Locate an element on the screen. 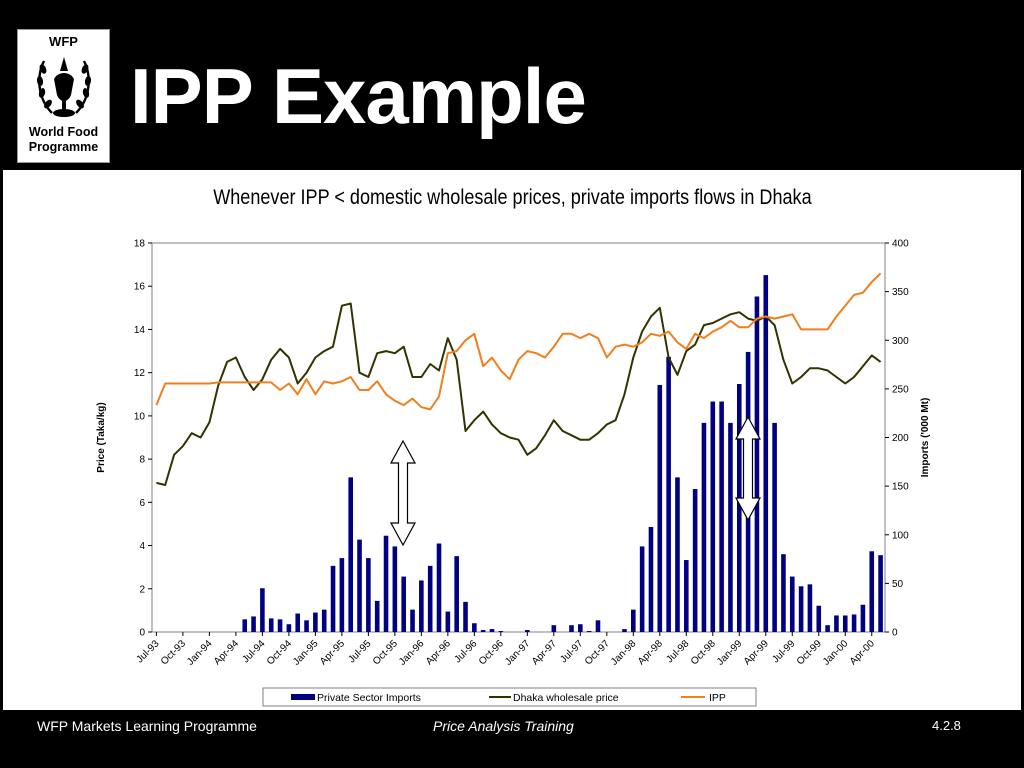 The height and width of the screenshot is (768, 1024). x-axis-tick-label: Apr-97 is located at coordinates (544, 652).